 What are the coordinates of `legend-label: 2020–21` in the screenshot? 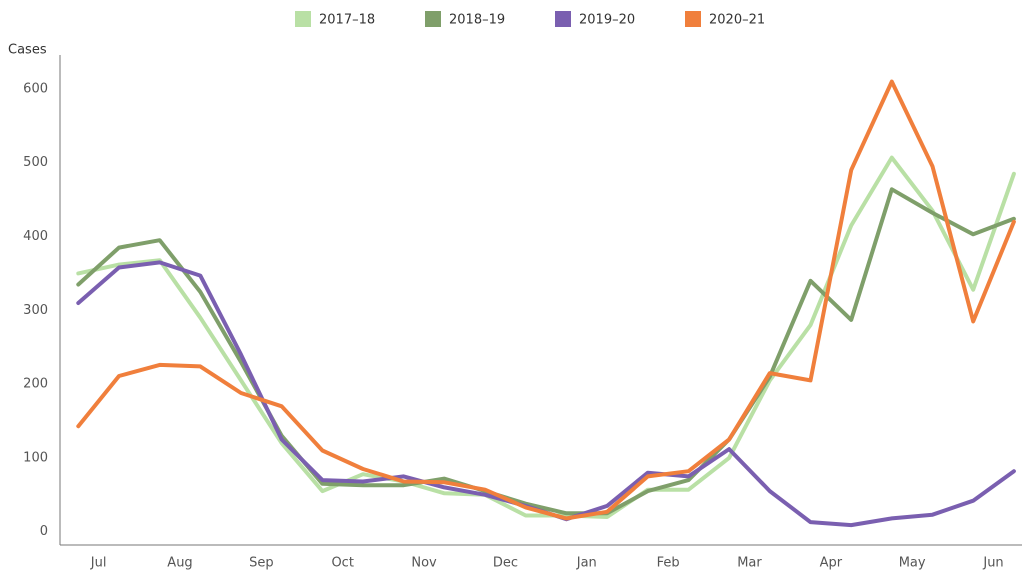 It's located at (737, 20).